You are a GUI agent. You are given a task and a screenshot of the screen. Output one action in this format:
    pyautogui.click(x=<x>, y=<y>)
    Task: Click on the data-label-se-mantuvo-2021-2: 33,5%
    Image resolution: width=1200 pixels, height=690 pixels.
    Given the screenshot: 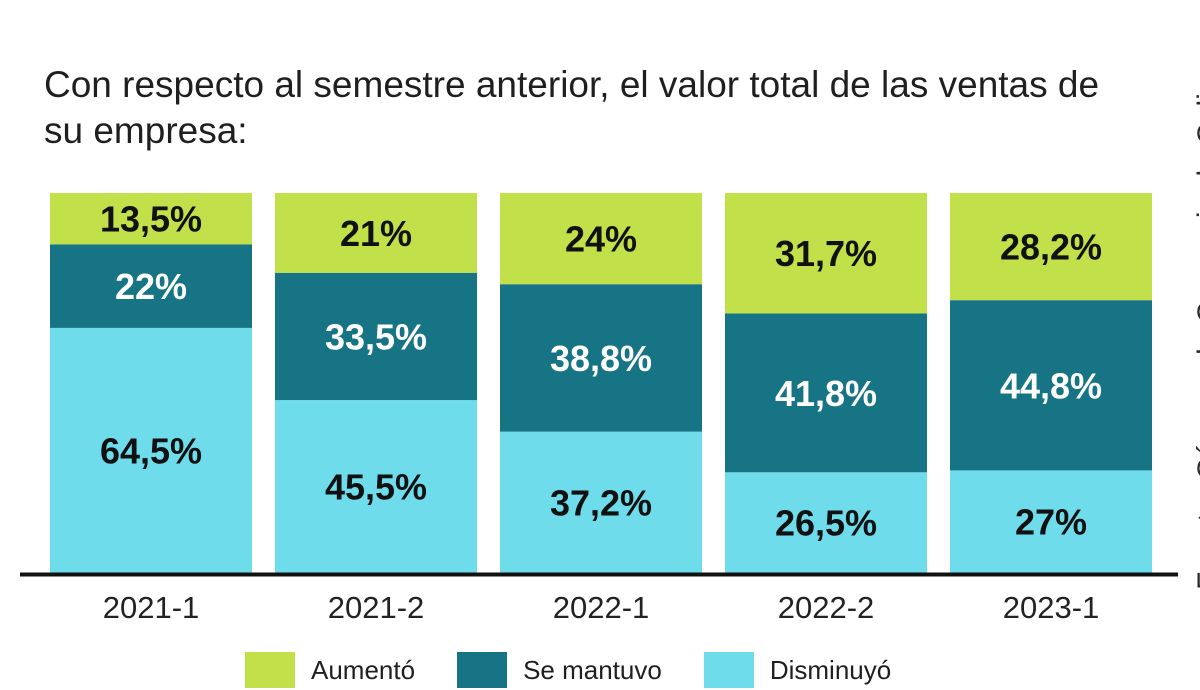 What is the action you would take?
    pyautogui.click(x=376, y=336)
    